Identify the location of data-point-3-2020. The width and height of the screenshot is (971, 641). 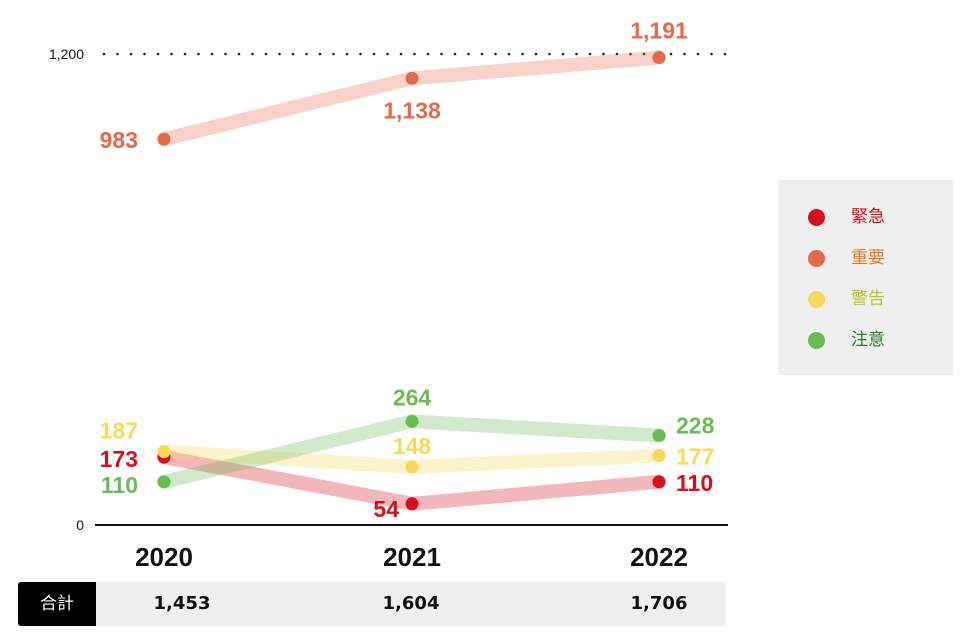
(164, 452).